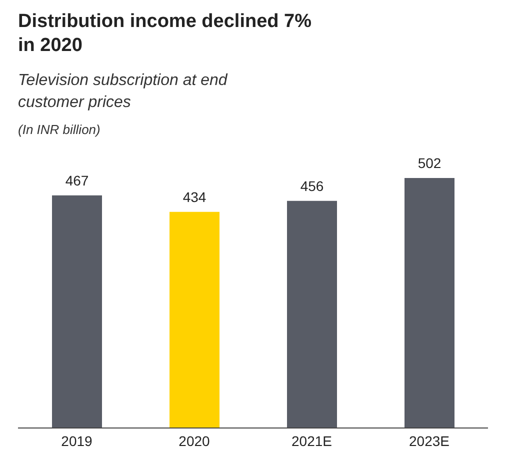  I want to click on data-label: 434, so click(194, 196).